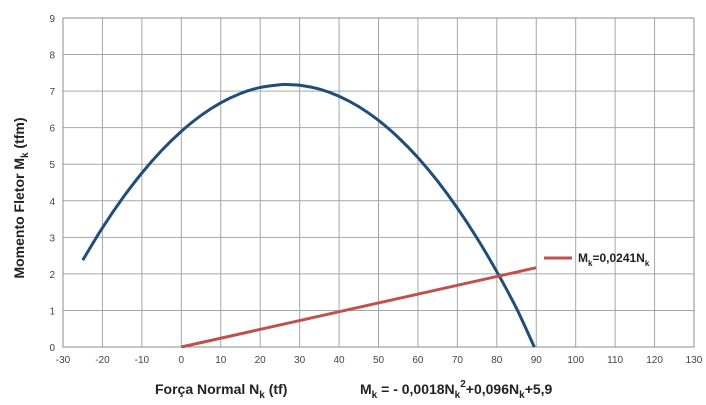 The height and width of the screenshot is (405, 706). I want to click on legend-label: Mk=0,0241Nk, so click(614, 259).